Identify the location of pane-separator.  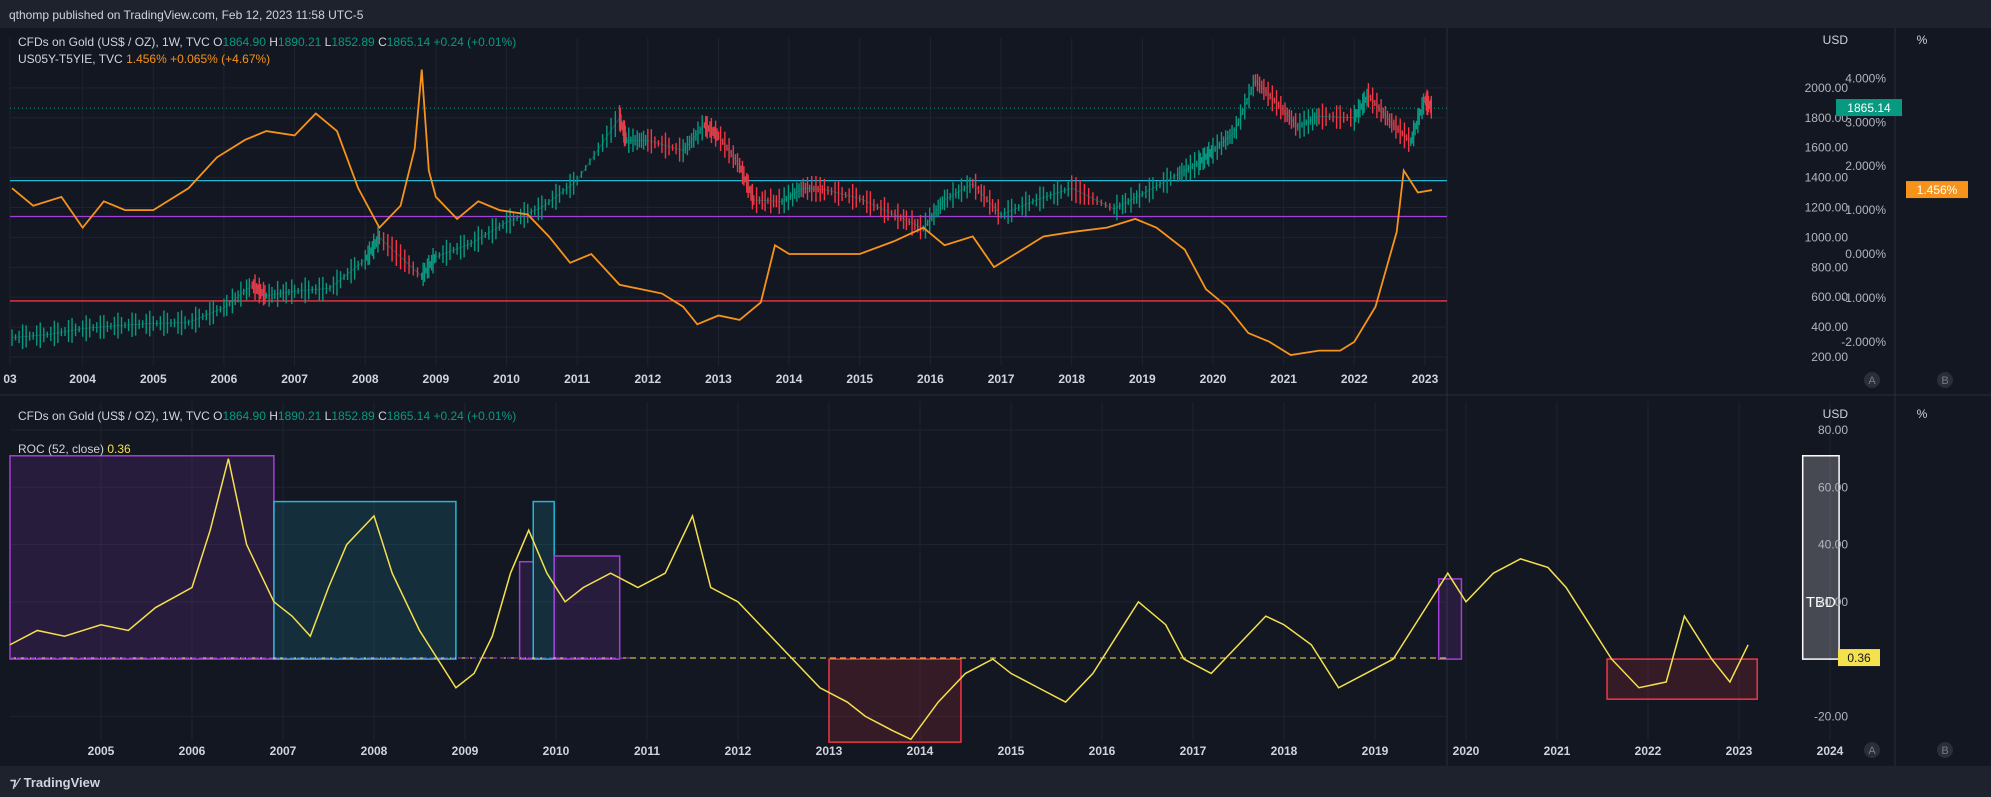
(995, 384).